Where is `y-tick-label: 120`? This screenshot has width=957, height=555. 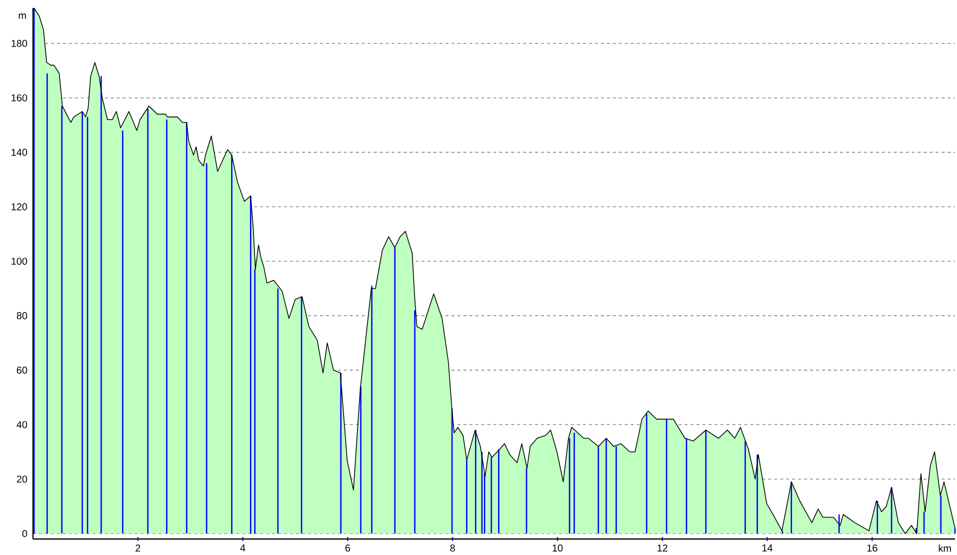 y-tick-label: 120 is located at coordinates (20, 206).